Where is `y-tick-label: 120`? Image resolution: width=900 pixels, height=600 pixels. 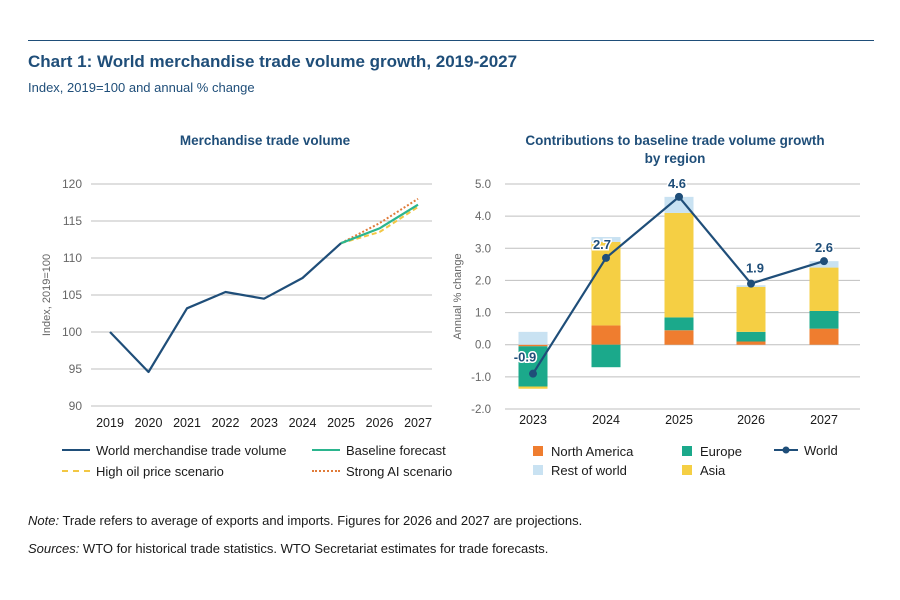 y-tick-label: 120 is located at coordinates (72, 184).